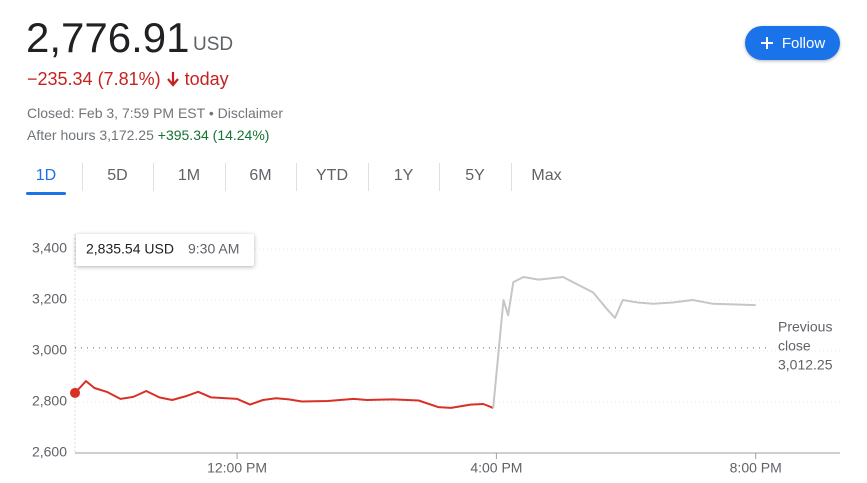  I want to click on after-hours-price: 3,172.25, so click(126, 135).